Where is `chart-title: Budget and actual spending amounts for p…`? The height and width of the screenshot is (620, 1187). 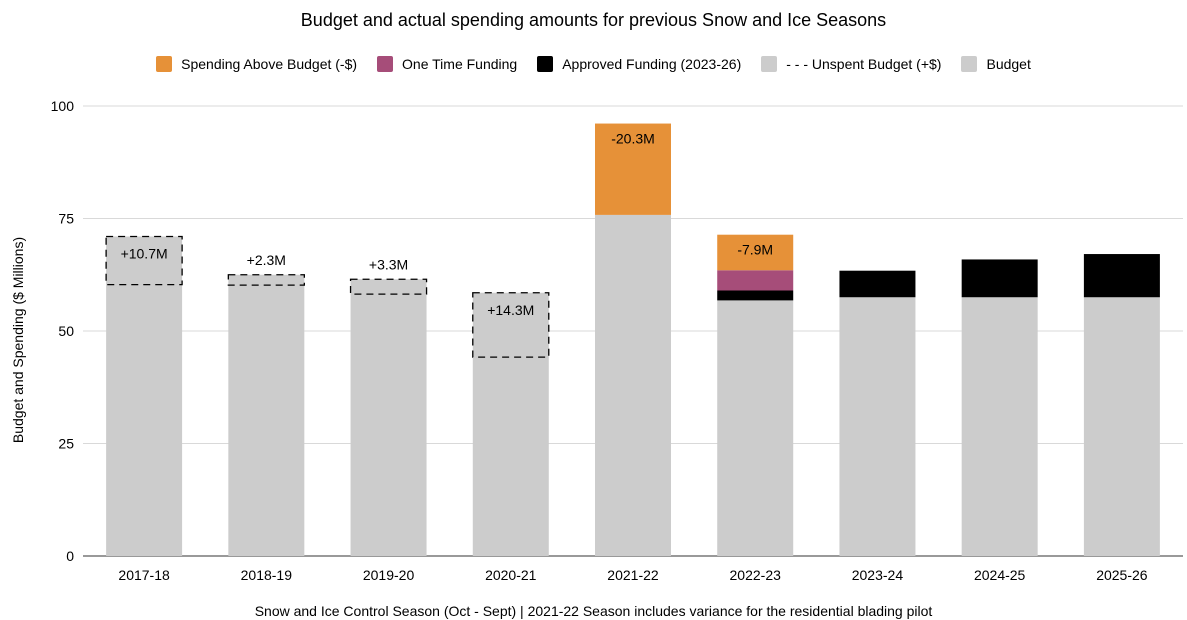 chart-title: Budget and actual spending amounts for p… is located at coordinates (593, 20).